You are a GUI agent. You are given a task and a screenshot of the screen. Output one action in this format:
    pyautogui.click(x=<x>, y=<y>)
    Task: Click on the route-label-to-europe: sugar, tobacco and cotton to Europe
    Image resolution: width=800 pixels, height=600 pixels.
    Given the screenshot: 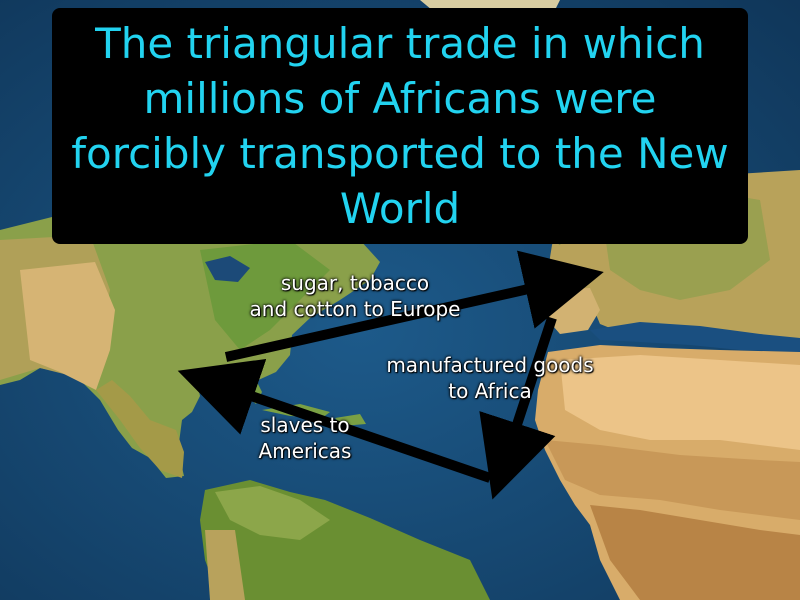 What is the action you would take?
    pyautogui.click(x=355, y=296)
    